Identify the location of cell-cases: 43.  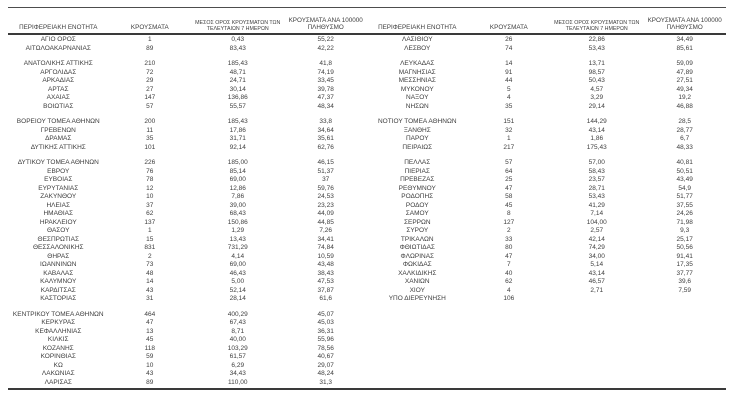
(150, 290).